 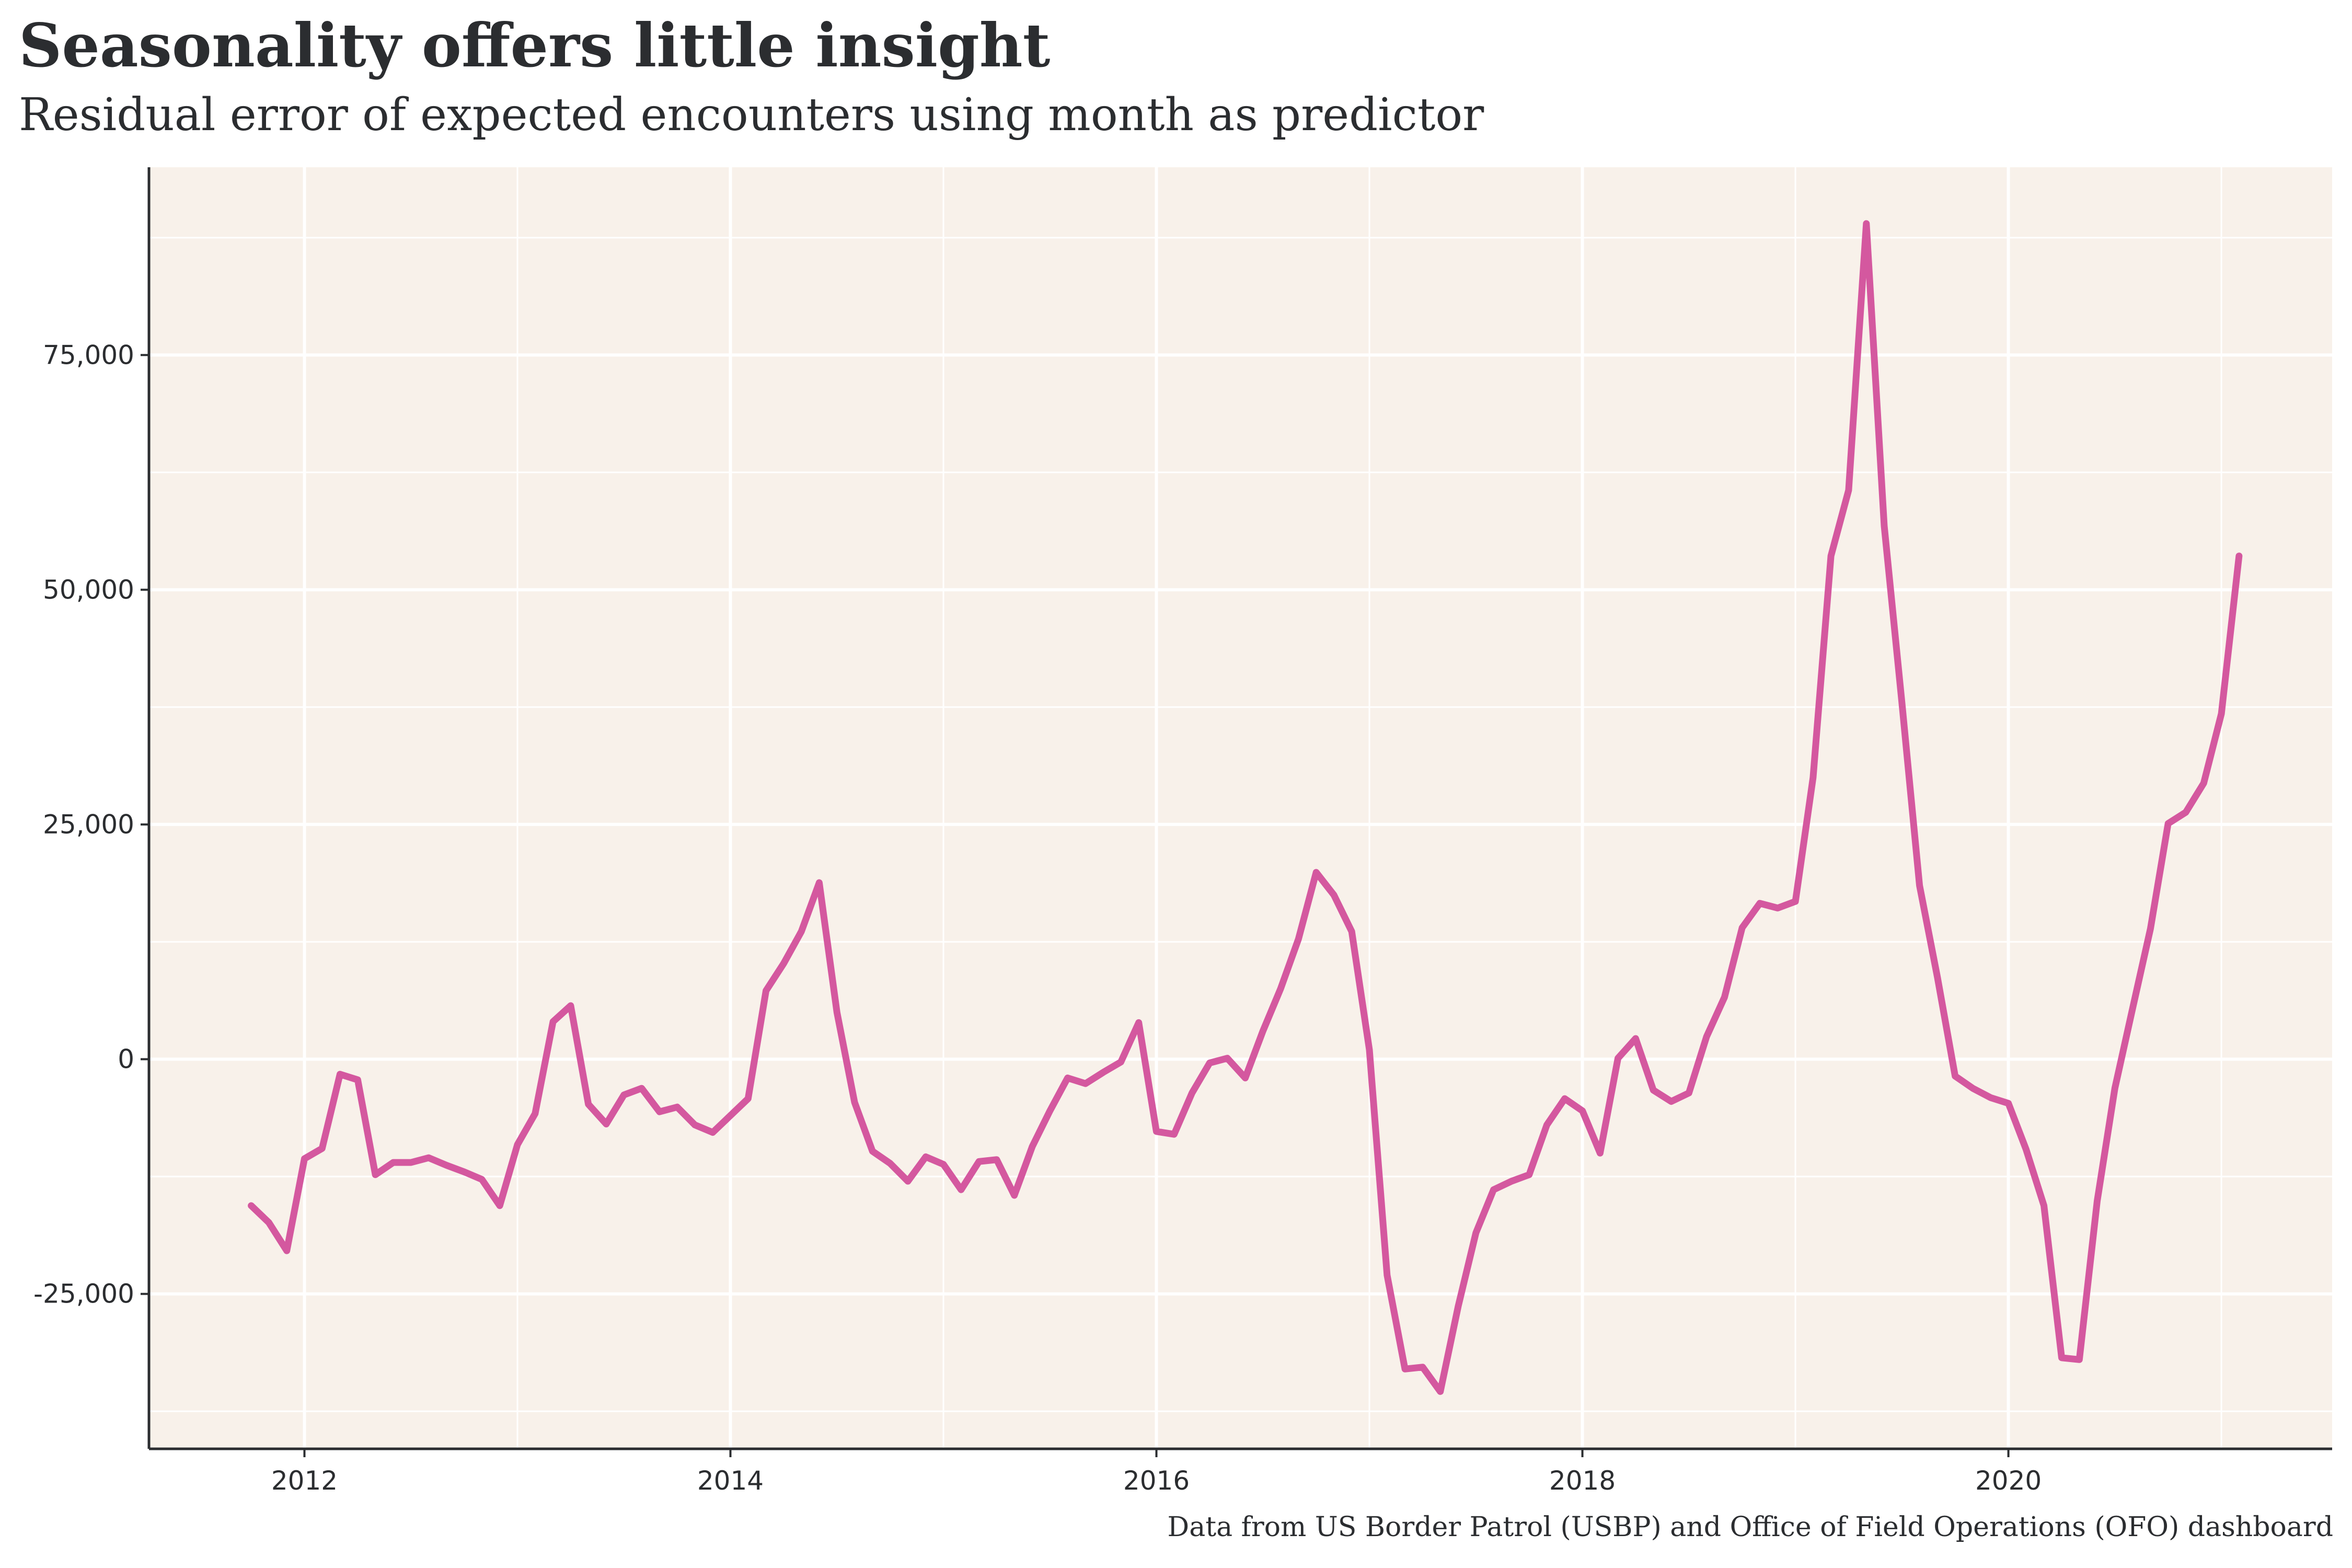 I want to click on x-tick-label: 2012, so click(x=304, y=1481).